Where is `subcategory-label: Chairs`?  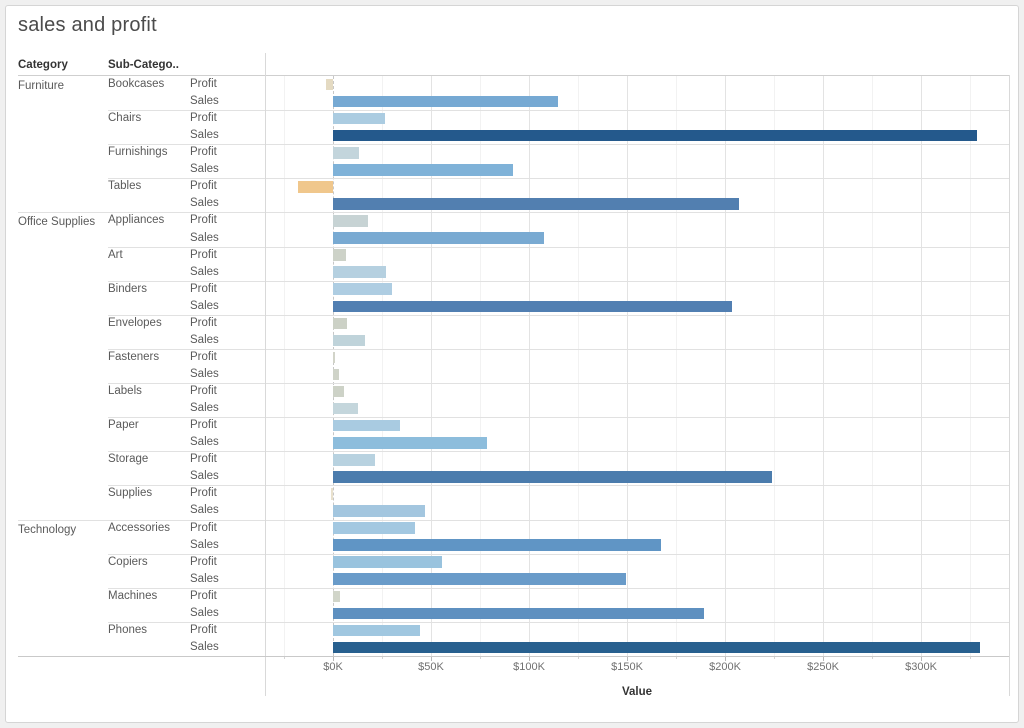 subcategory-label: Chairs is located at coordinates (125, 118).